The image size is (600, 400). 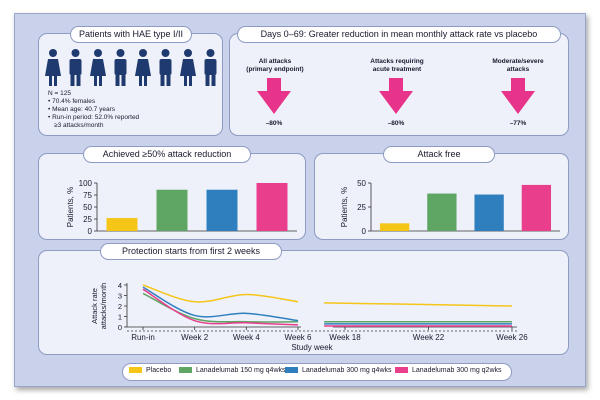 What do you see at coordinates (72, 101) in the screenshot?
I see `patients-bullet-1: • 70.4% females` at bounding box center [72, 101].